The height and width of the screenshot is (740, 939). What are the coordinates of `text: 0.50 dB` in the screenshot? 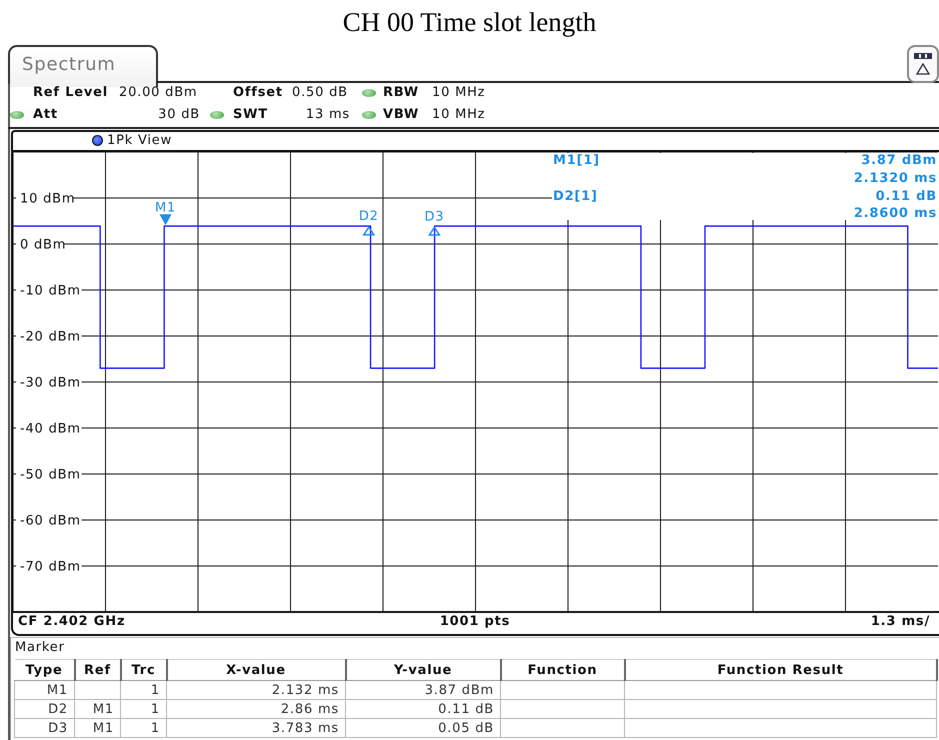 It's located at (320, 93).